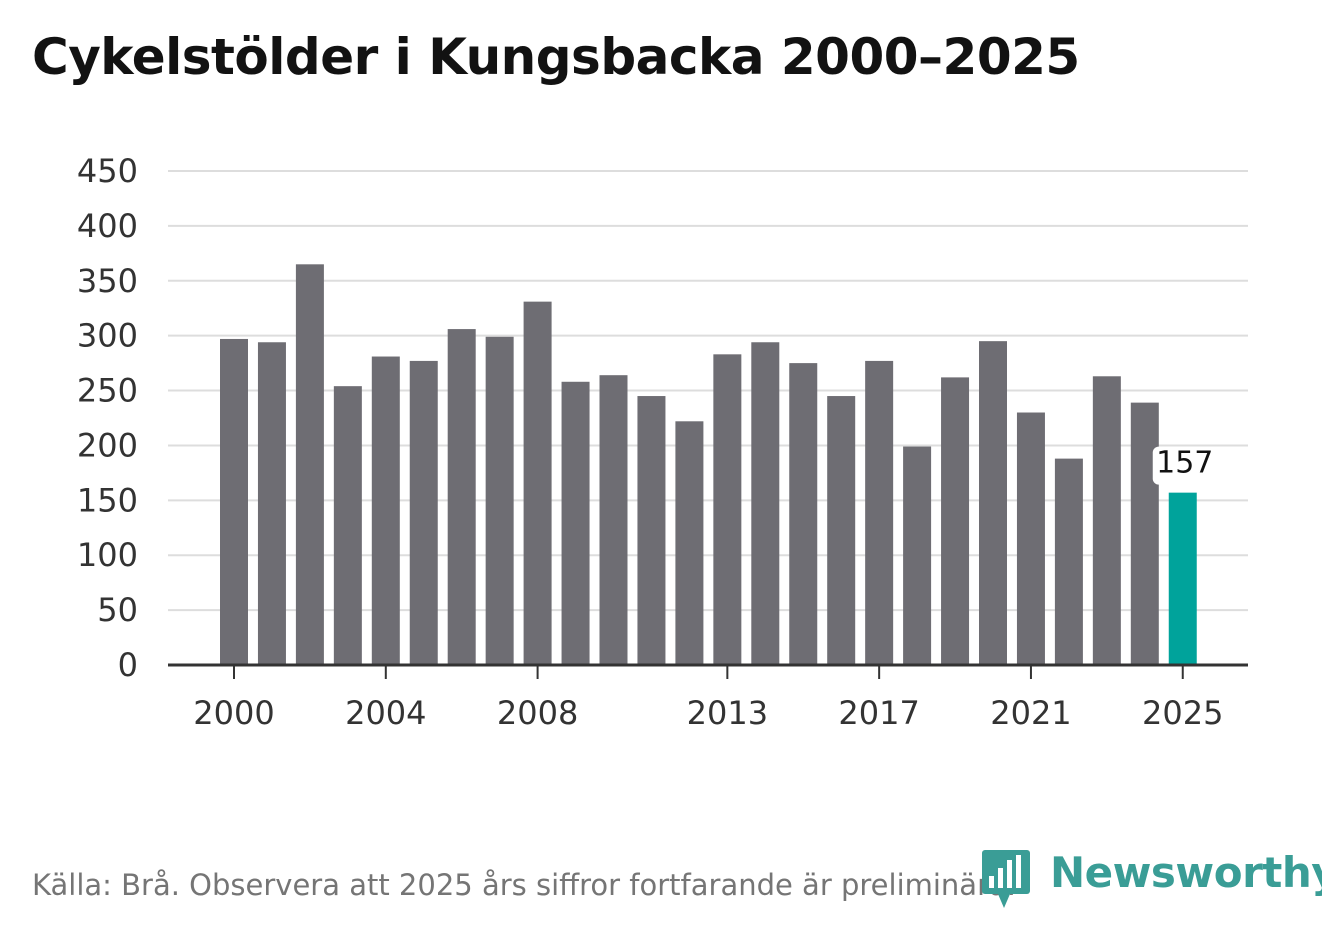 This screenshot has height=939, width=1322. What do you see at coordinates (107, 171) in the screenshot?
I see `y-tick-label: 450` at bounding box center [107, 171].